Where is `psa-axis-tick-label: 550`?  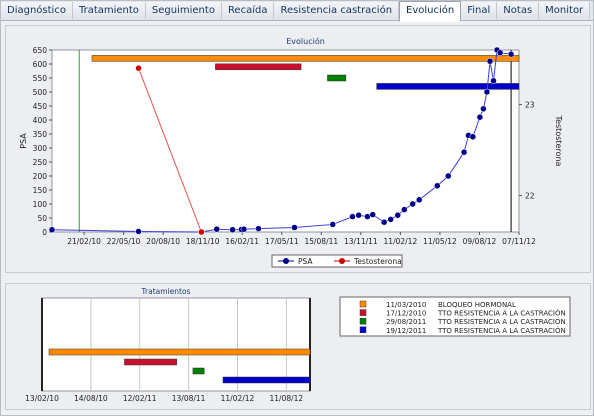 psa-axis-tick-label: 550 is located at coordinates (40, 78).